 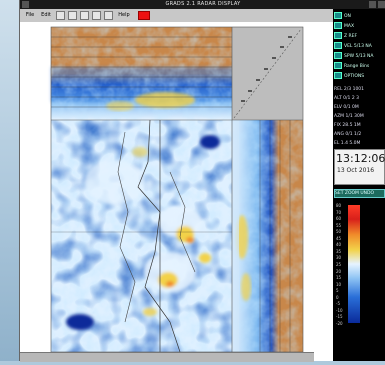 I want to click on side-option-spw: SPW 5/13 NA, so click(x=359, y=56).